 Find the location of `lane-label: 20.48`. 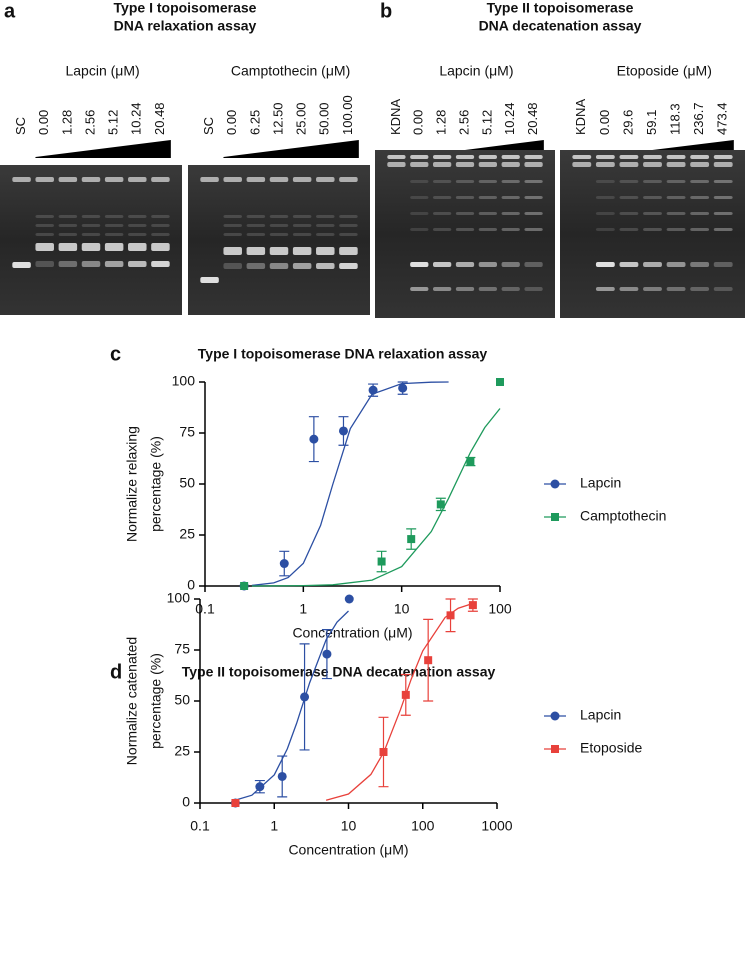

lane-label: 20.48 is located at coordinates (159, 118).